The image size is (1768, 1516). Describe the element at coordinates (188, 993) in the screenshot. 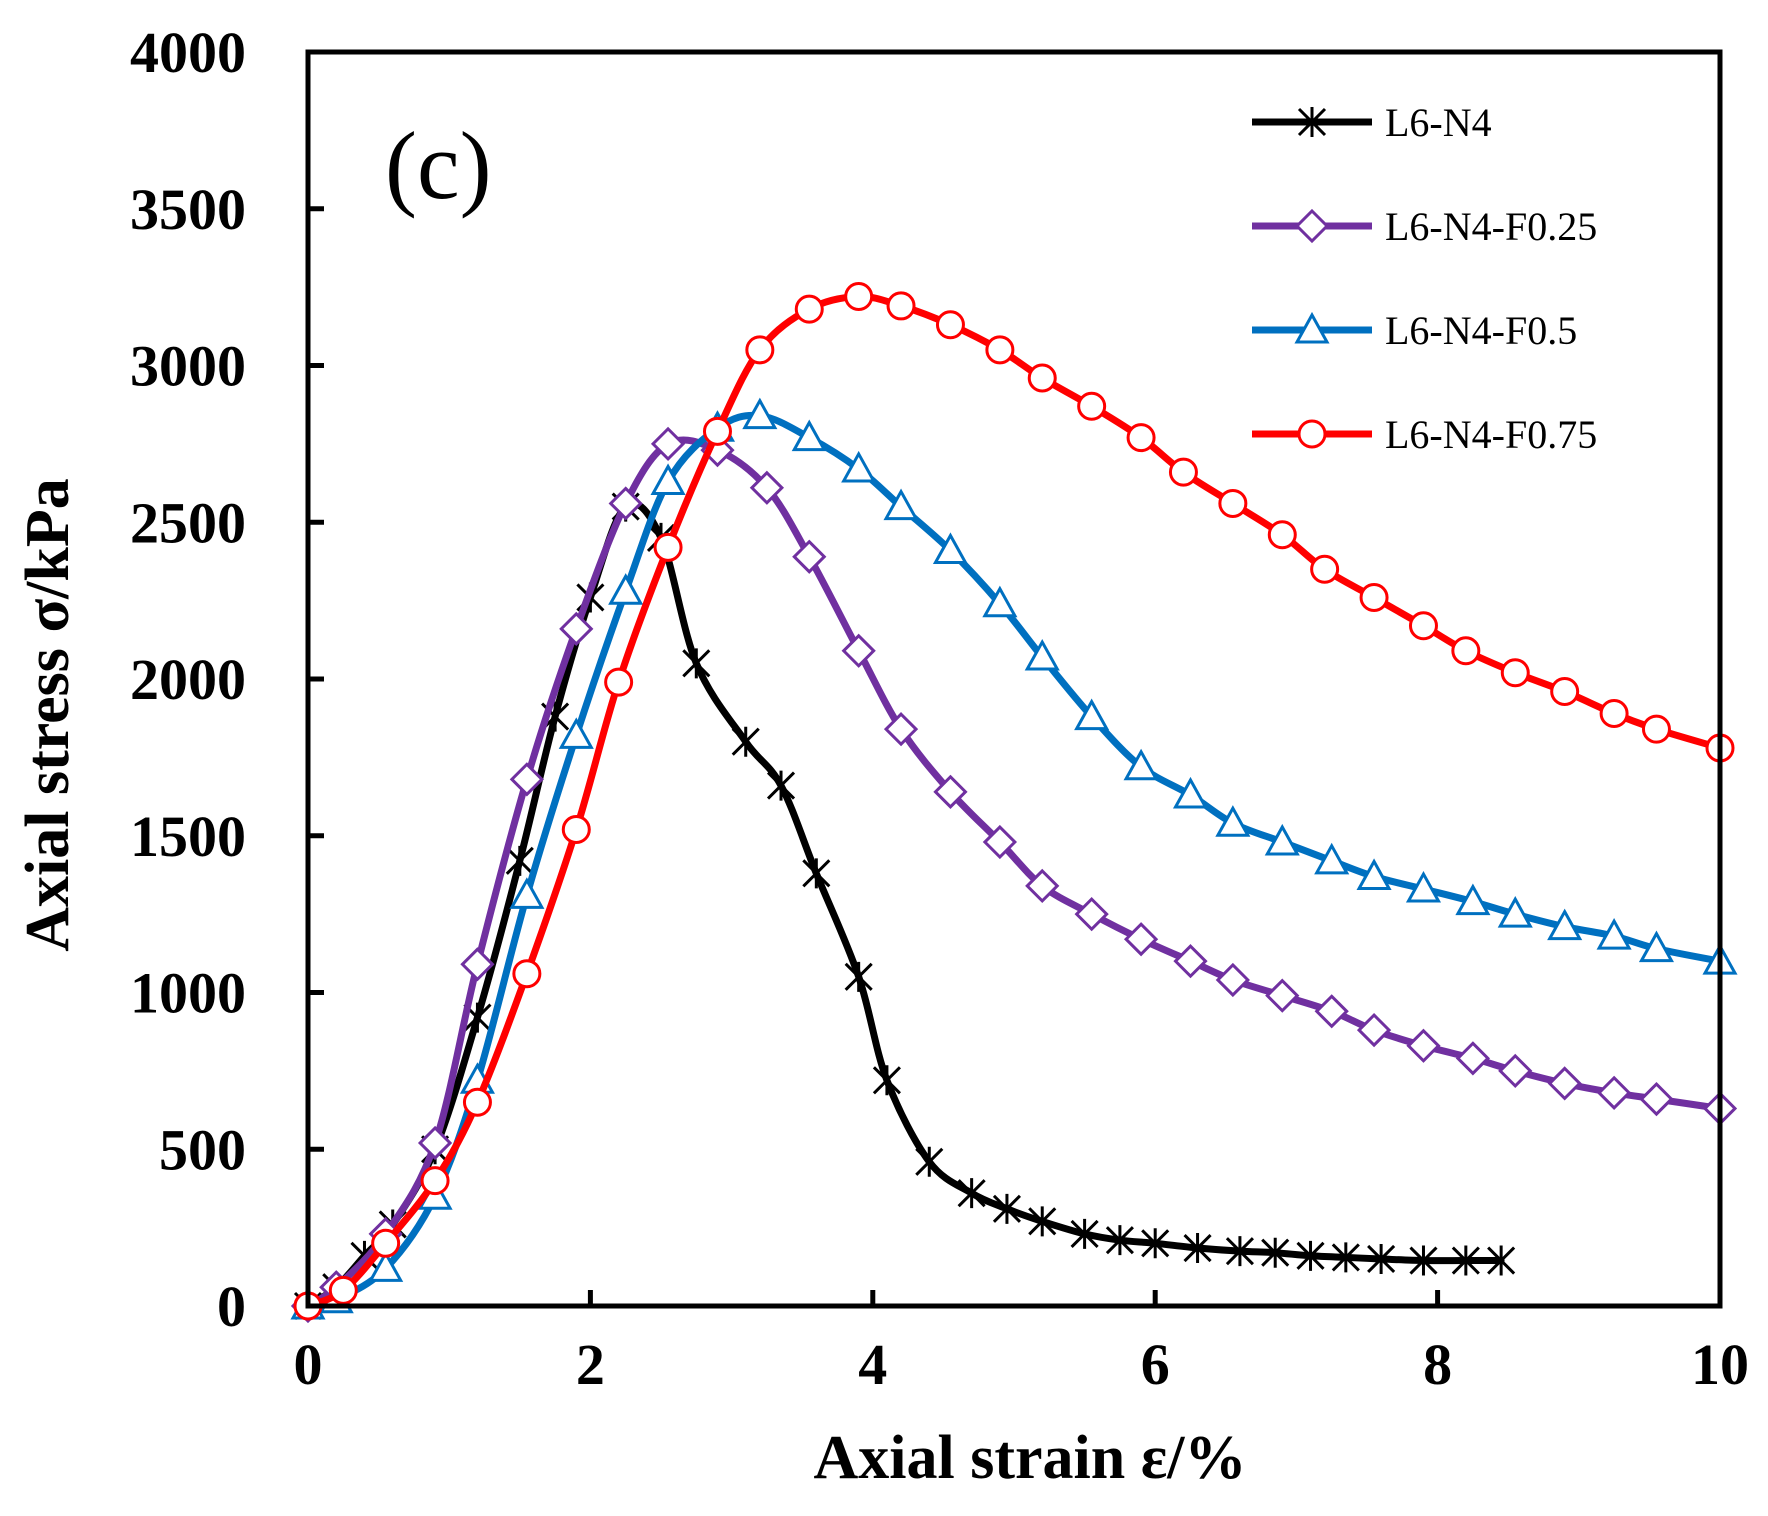

I see `y-tick-label: 1000` at that location.